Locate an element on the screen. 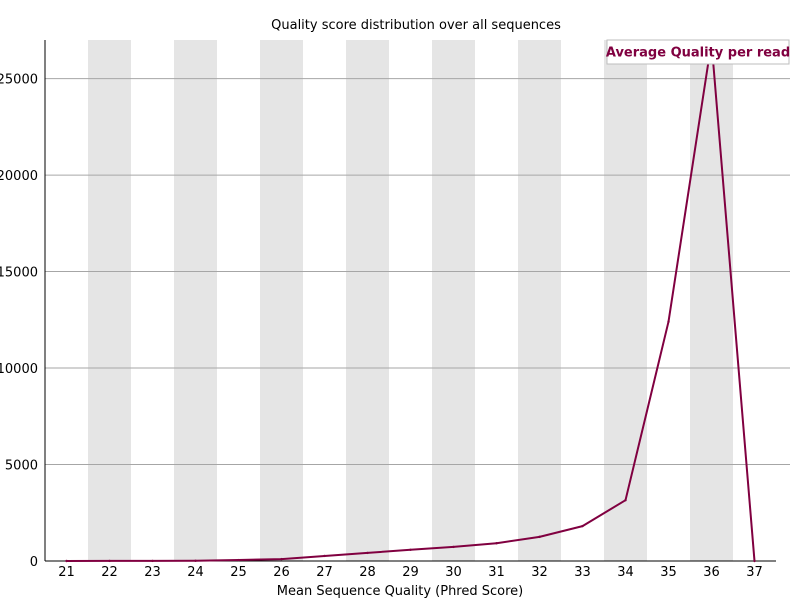  x-tick-label: 29 is located at coordinates (410, 572).